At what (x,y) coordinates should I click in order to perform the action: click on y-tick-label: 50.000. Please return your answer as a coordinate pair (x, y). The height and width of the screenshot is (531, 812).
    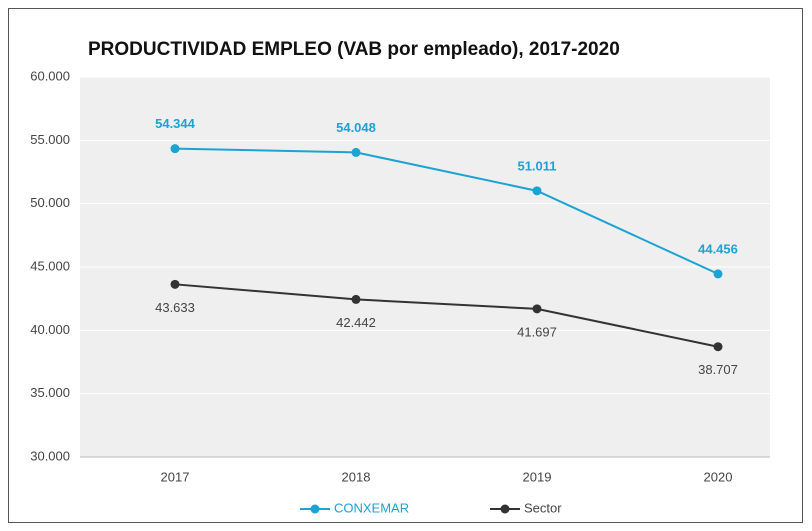
    Looking at the image, I should click on (50, 202).